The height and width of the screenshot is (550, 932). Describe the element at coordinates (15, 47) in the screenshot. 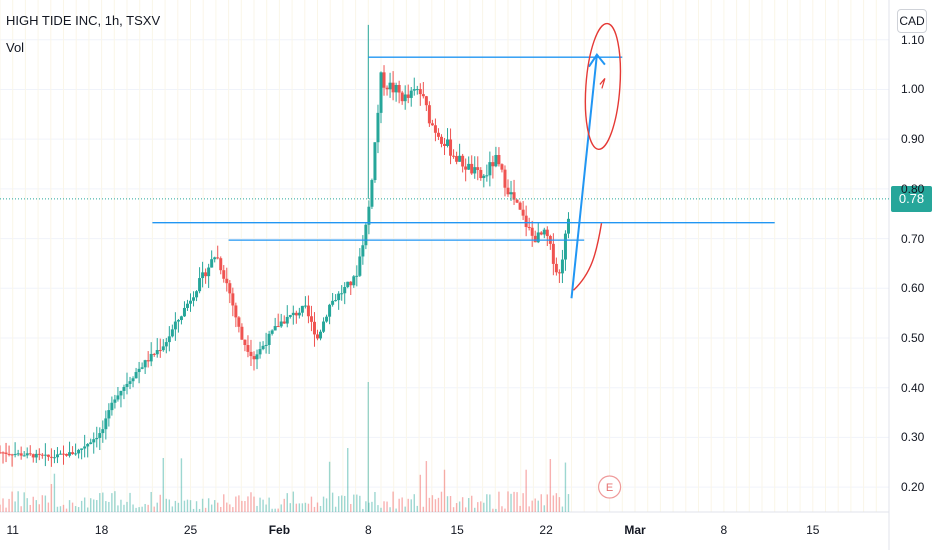

I see `volume-indicator-label: Vol` at that location.